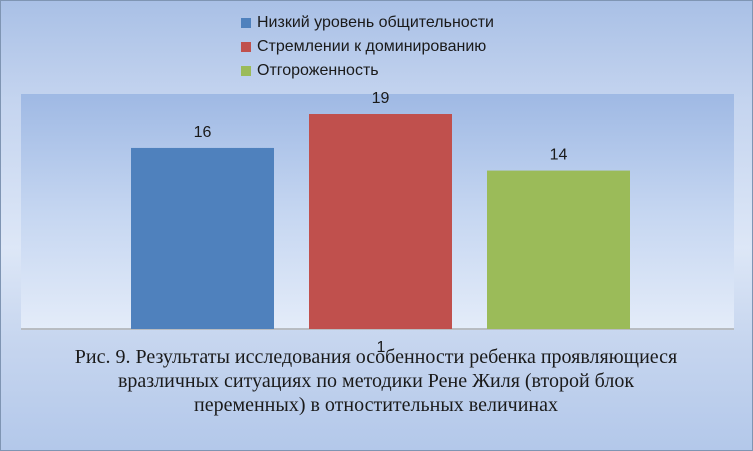  I want to click on legend-item-isolation: Отгороженность, so click(367, 71).